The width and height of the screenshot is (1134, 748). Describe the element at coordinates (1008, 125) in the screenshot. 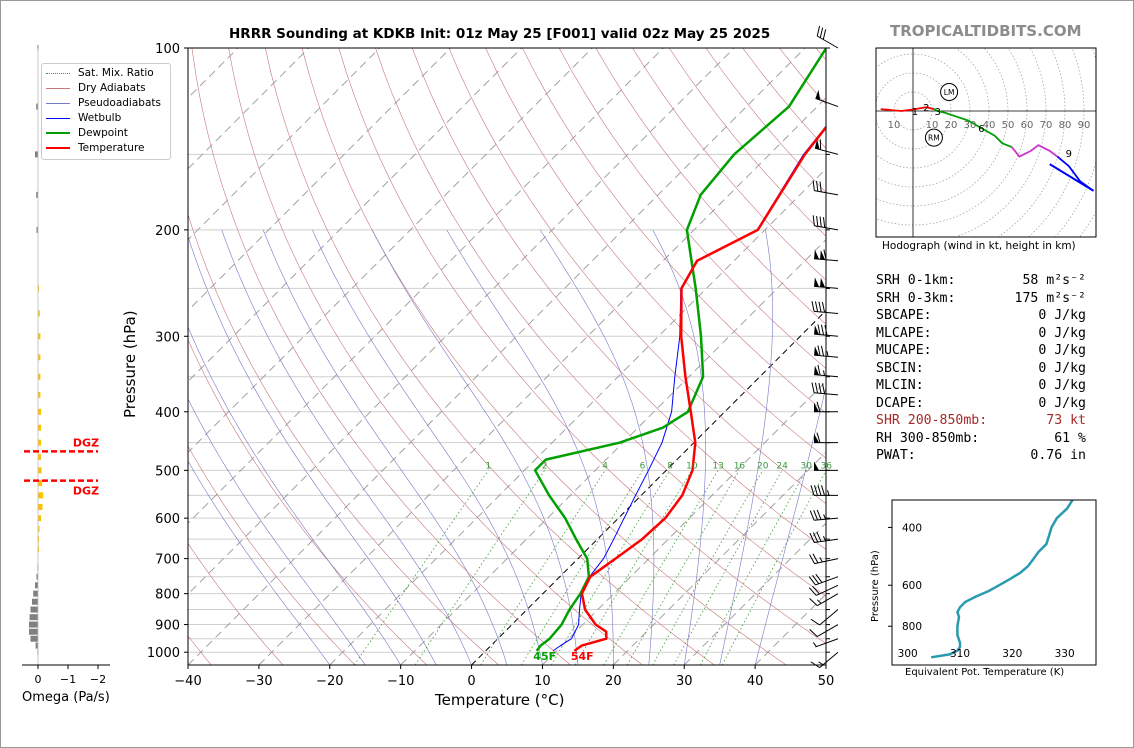

I see `hodograph-ring-label: 50` at that location.